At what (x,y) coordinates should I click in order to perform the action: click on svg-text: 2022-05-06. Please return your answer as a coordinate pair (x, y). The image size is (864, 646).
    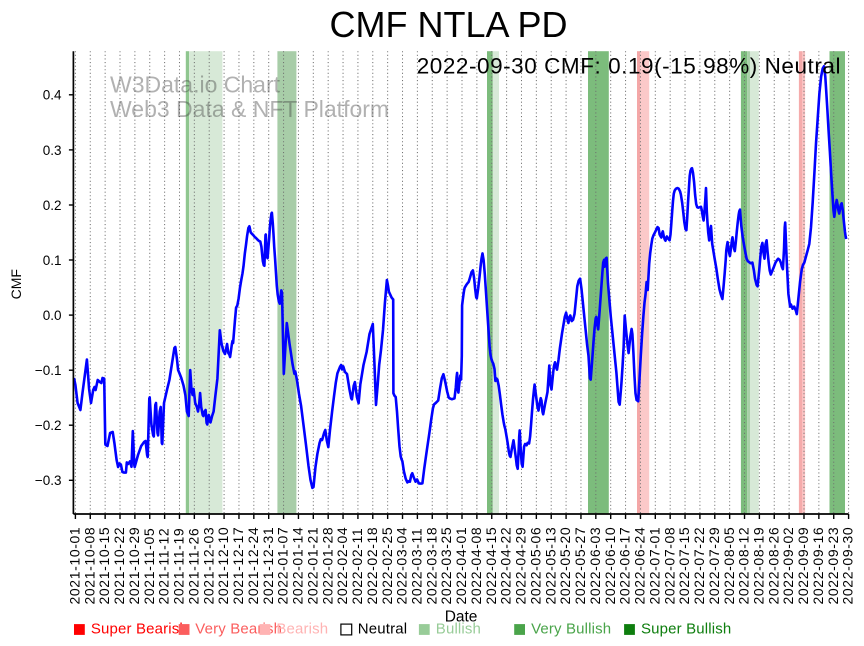
    Looking at the image, I should click on (535, 566).